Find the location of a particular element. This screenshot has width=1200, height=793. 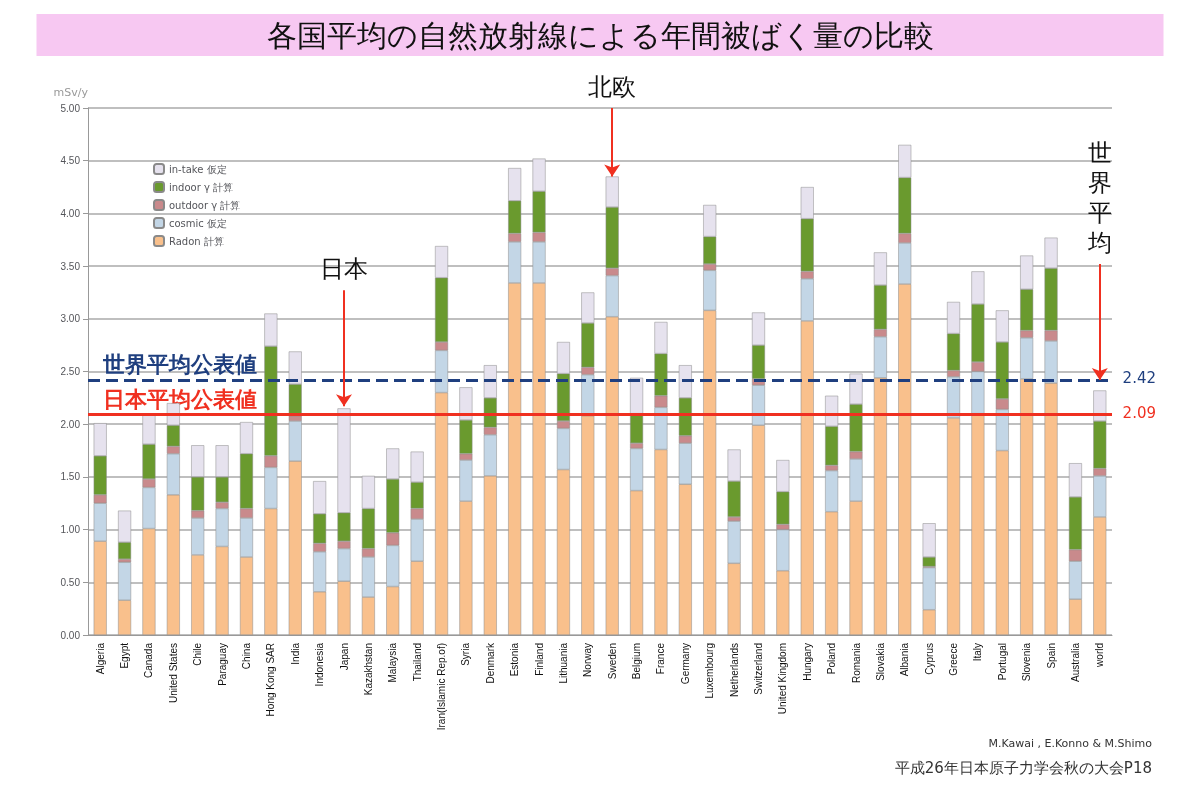

x-tick-label: world is located at coordinates (1100, 655).